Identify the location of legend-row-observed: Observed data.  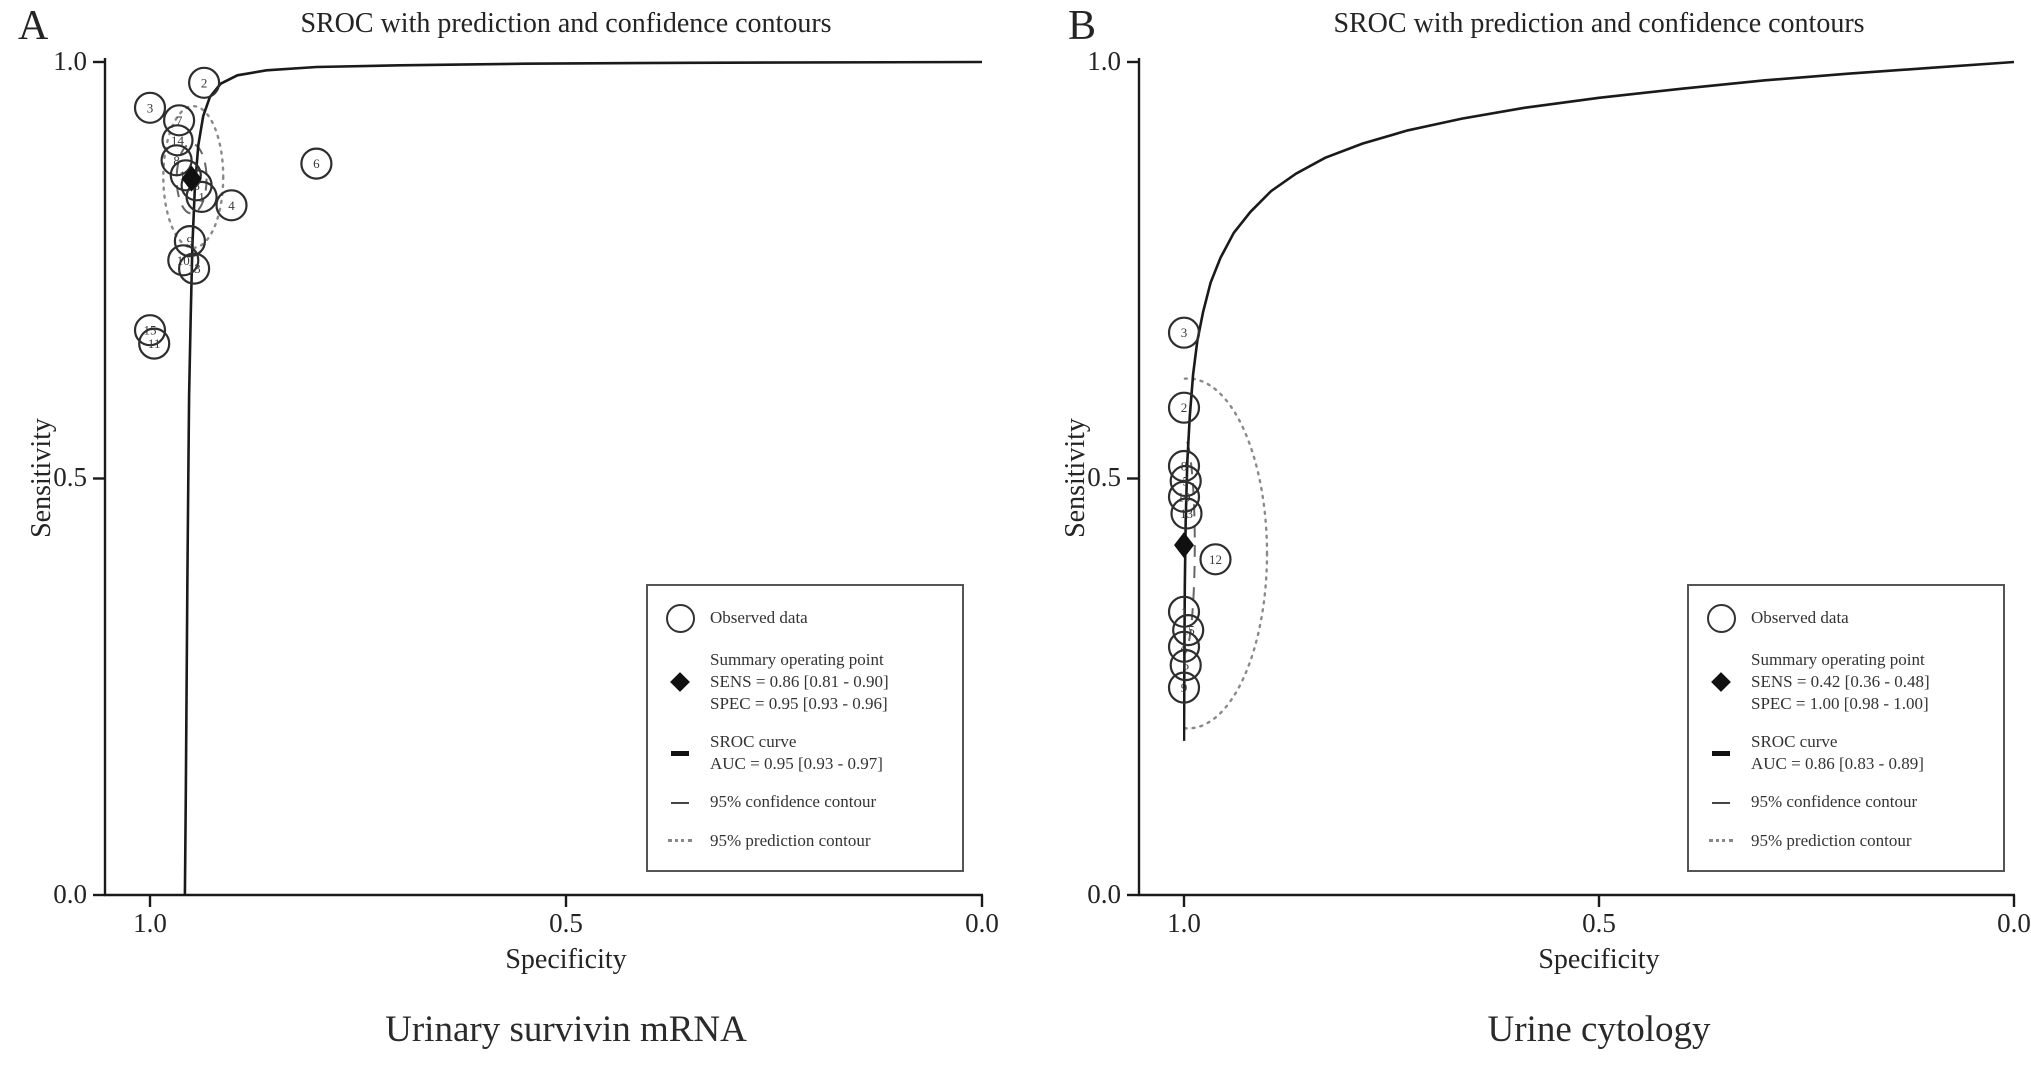
(1846, 618).